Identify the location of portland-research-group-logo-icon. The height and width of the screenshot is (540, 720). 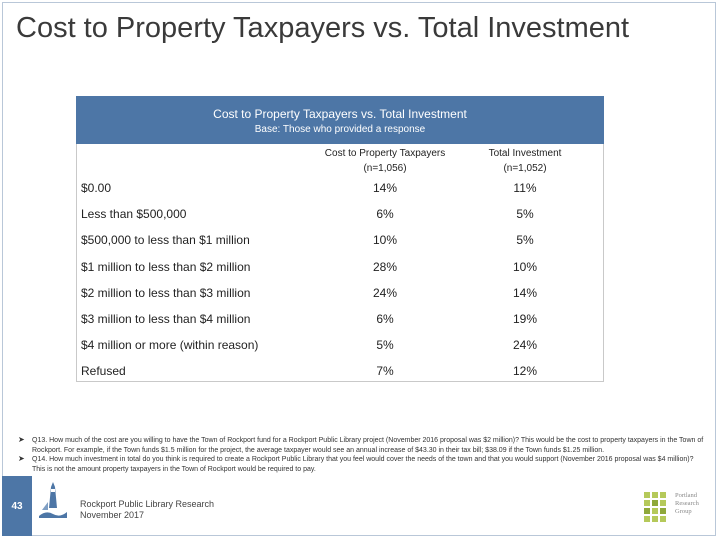
(655, 507).